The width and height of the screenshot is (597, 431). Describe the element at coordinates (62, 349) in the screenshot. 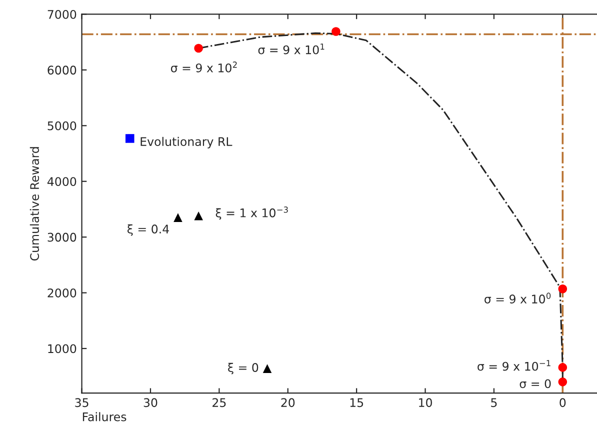

I see `y-tick-label: 1000` at that location.